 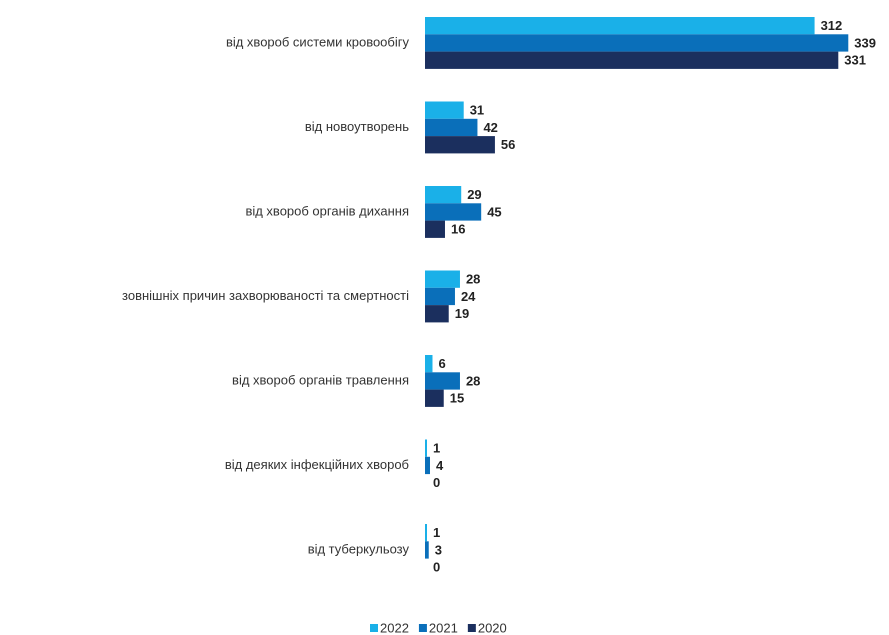 What do you see at coordinates (474, 194) in the screenshot?
I see `value-label: 29` at bounding box center [474, 194].